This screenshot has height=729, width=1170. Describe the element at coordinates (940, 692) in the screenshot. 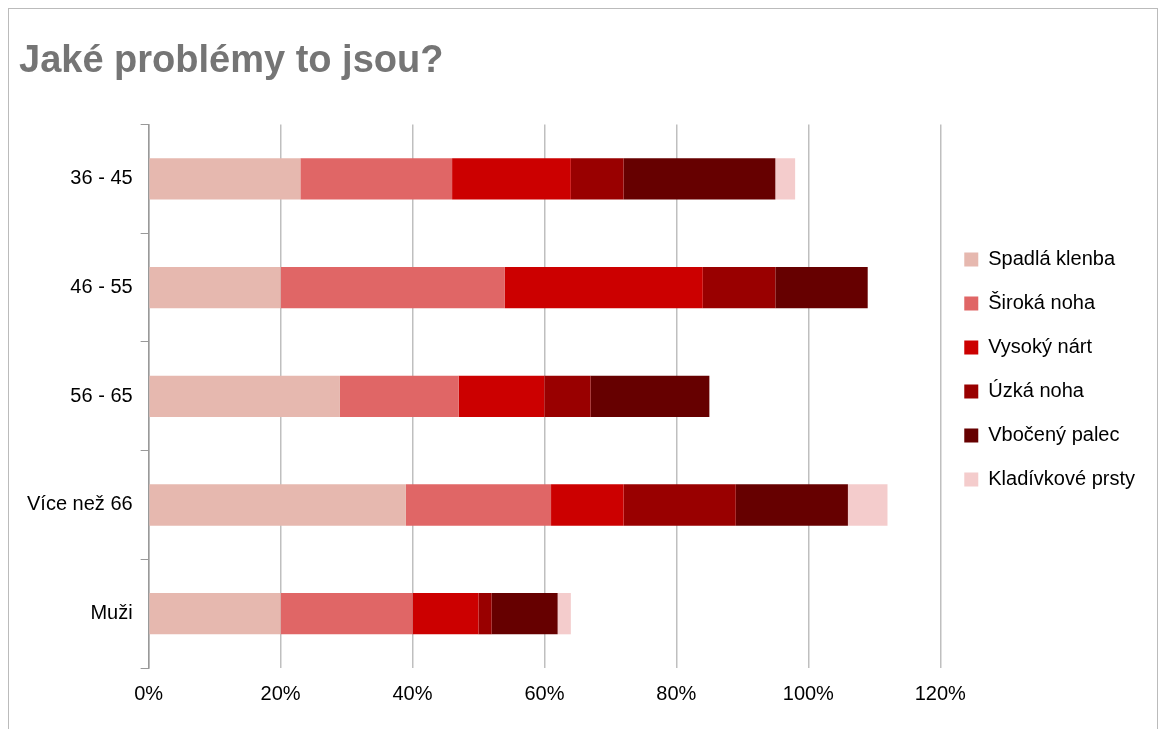

I see `x-tick-label: 120%` at that location.